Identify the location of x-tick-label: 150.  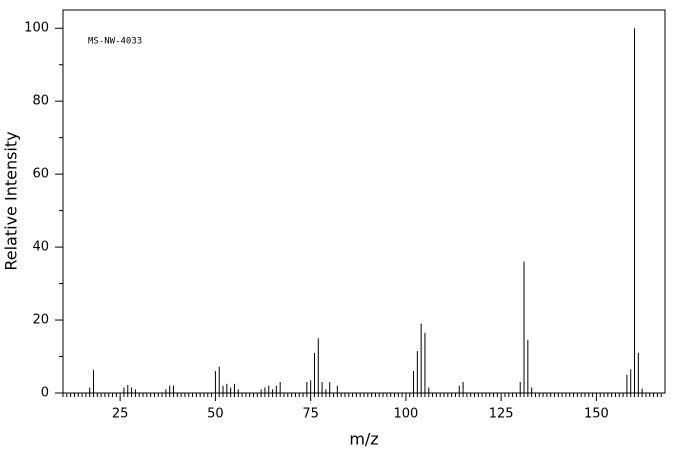
(596, 414).